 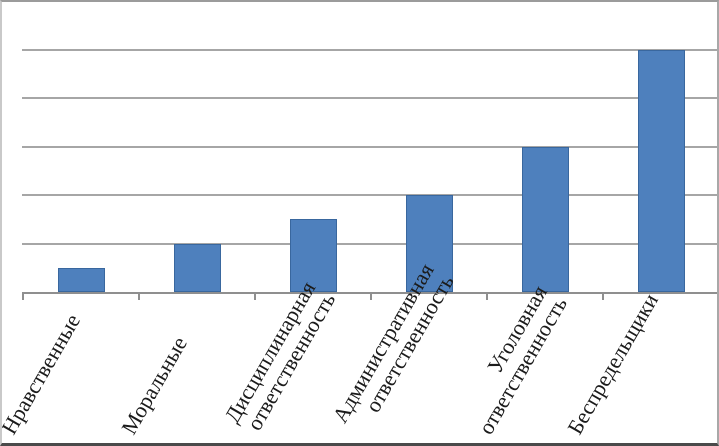 I want to click on x-axis-label: Беспредельщики, so click(x=612, y=364).